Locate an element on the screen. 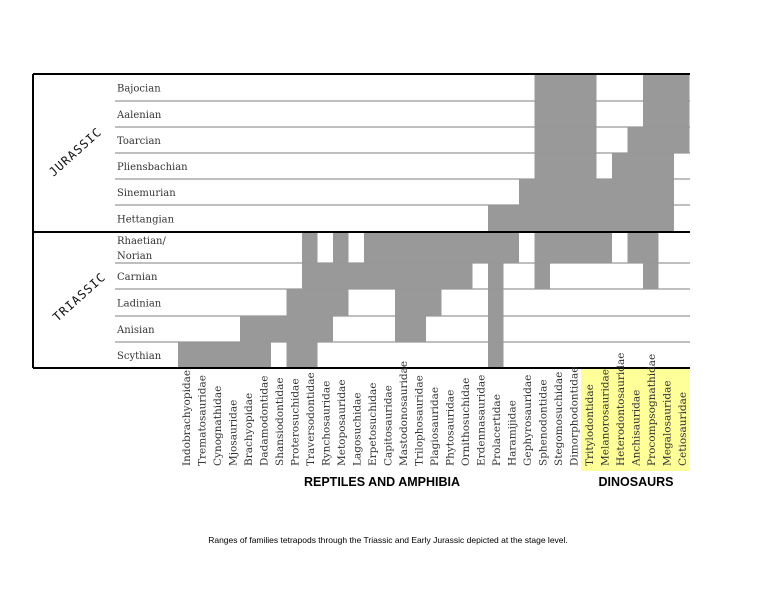 The width and height of the screenshot is (776, 599). family-label-phytosauridae: Phytosauridae is located at coordinates (450, 428).